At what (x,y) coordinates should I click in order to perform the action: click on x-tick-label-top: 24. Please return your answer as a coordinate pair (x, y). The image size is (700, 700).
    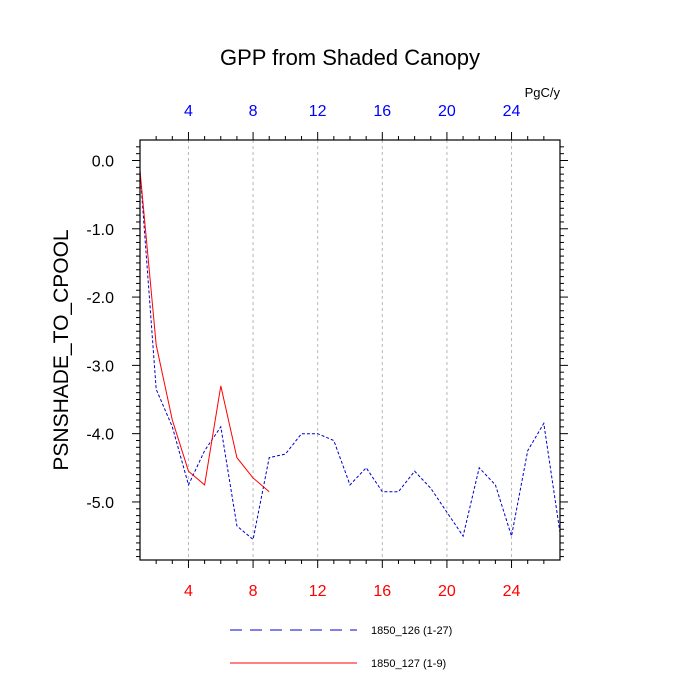
    Looking at the image, I should click on (512, 111).